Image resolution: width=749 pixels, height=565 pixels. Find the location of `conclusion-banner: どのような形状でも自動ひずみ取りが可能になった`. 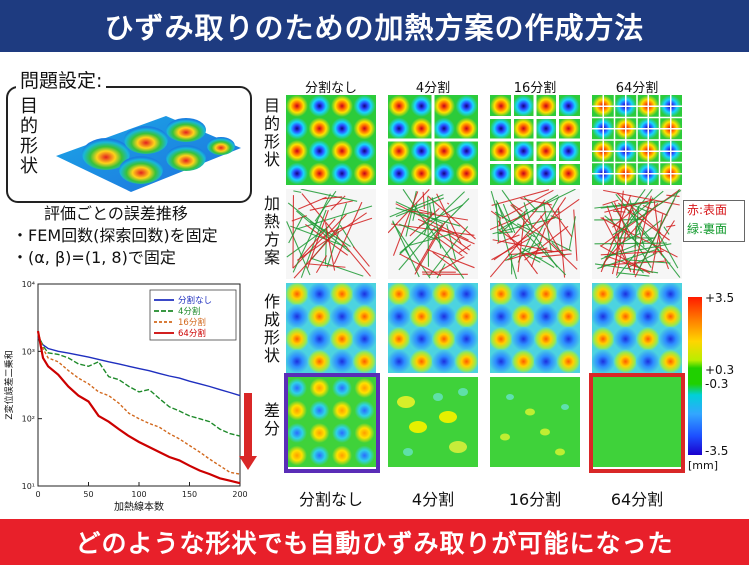

conclusion-banner: どのような形状でも自動ひずみ取りが可能になった is located at coordinates (374, 542).